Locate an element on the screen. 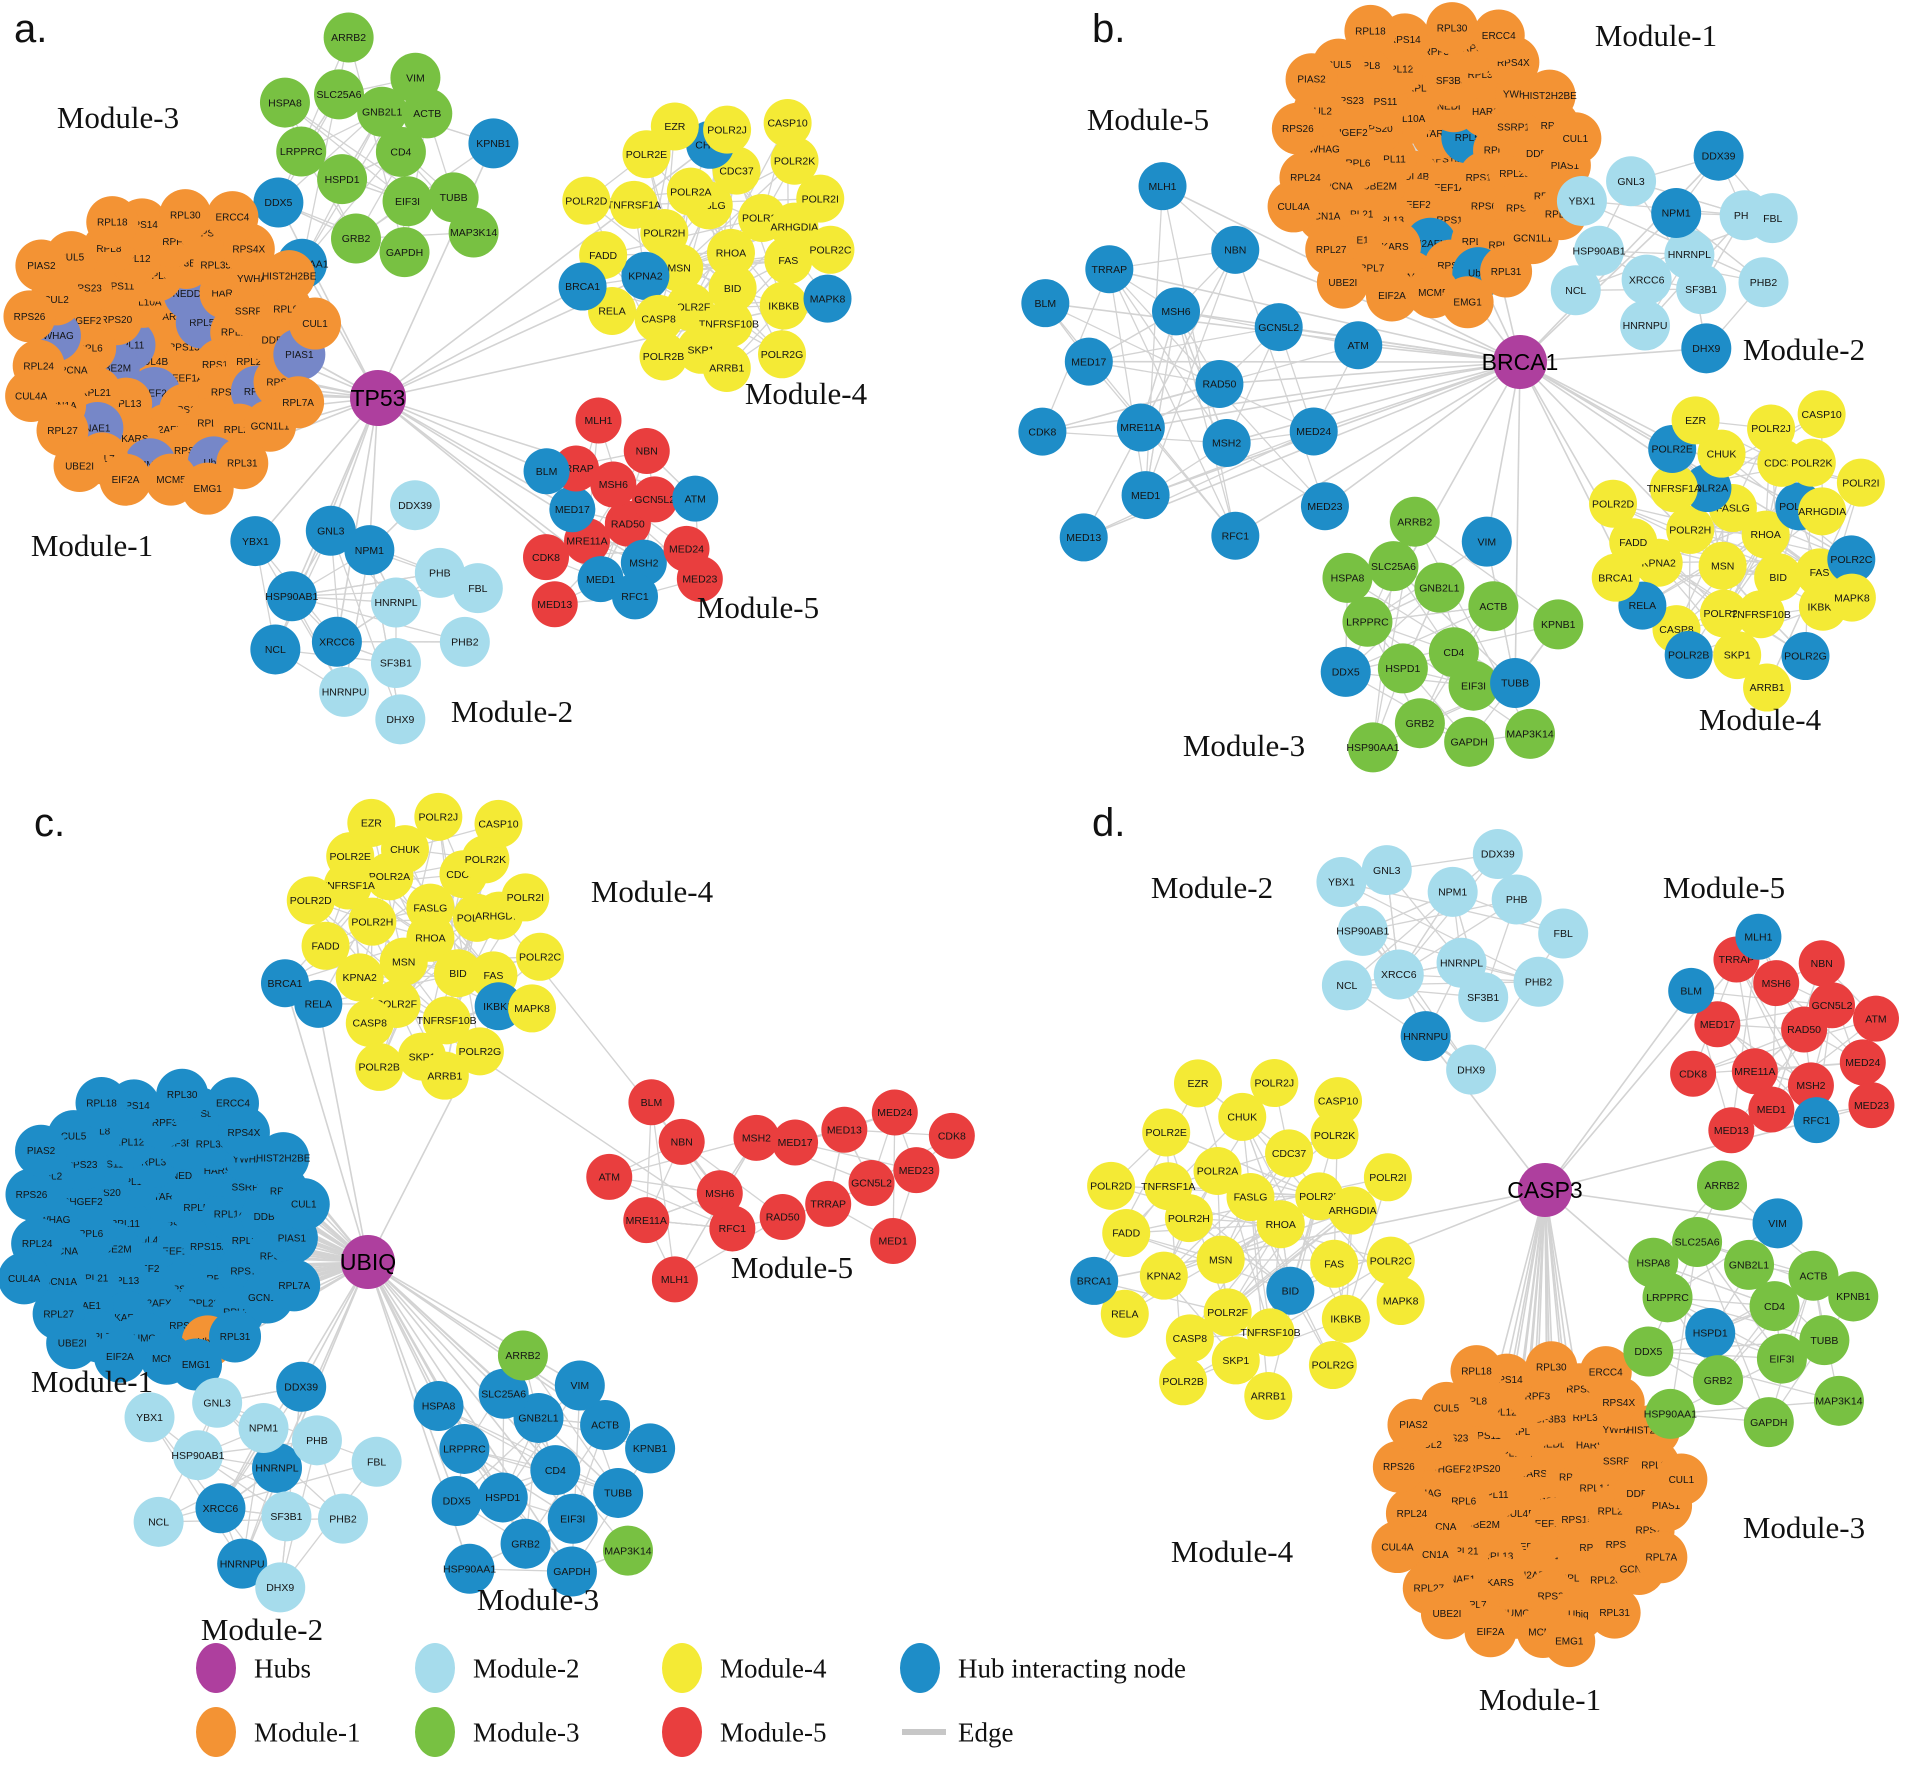 This screenshot has height=1775, width=1923. node-RFC1: RFC1 is located at coordinates (1235, 535).